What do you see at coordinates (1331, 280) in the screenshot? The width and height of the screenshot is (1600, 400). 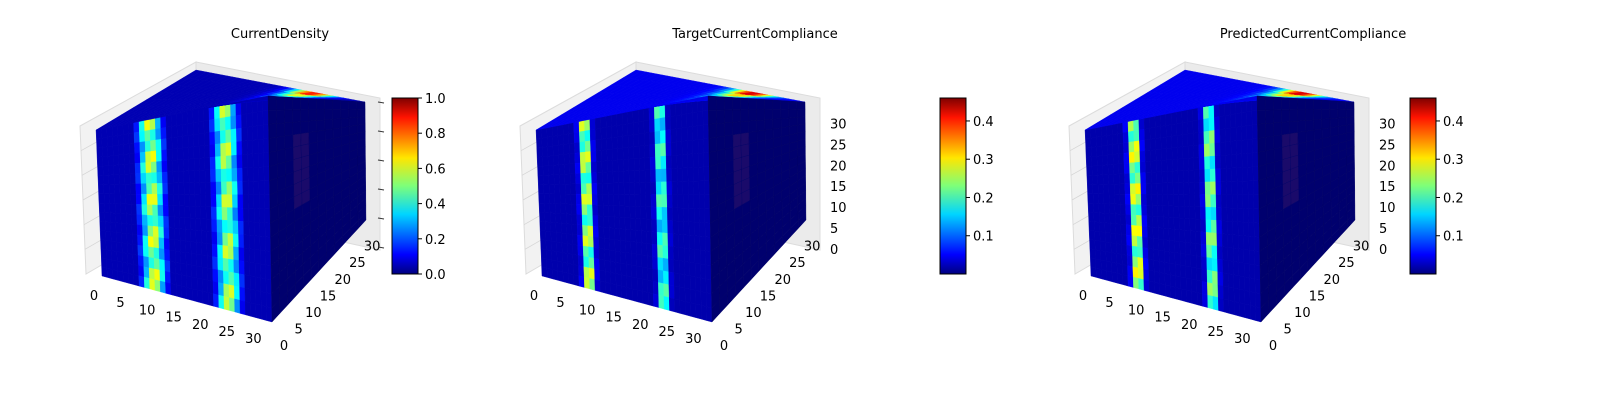 I see `y-tick-label: 20` at bounding box center [1331, 280].